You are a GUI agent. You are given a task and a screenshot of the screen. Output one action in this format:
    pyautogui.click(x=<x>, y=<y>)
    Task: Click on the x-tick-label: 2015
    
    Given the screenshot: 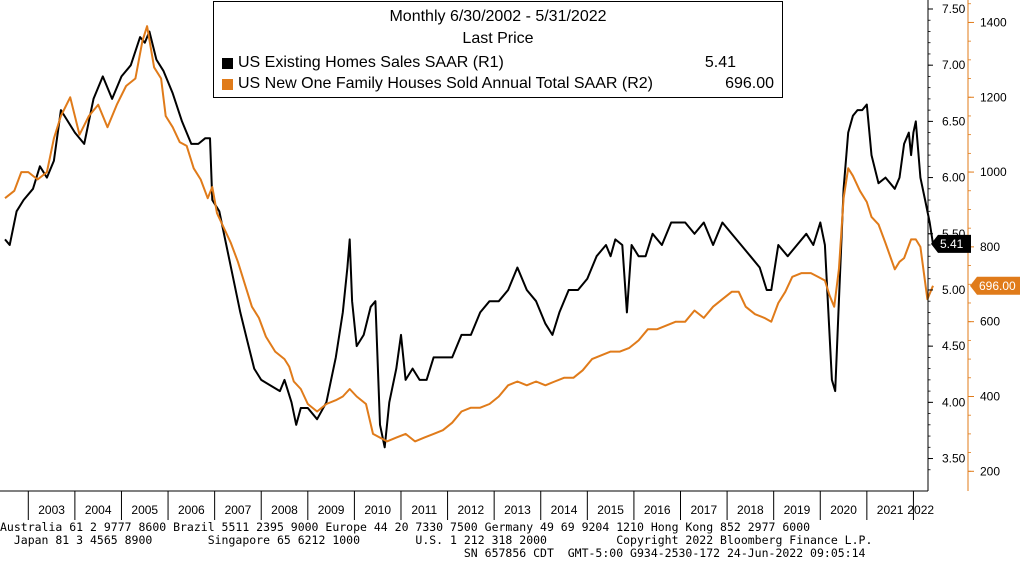 What is the action you would take?
    pyautogui.click(x=610, y=510)
    